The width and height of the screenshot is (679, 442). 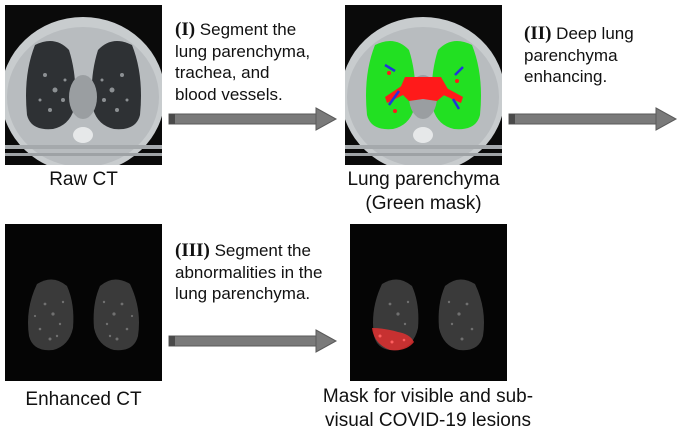 What do you see at coordinates (185, 29) in the screenshot?
I see `step-1-number: (I)` at bounding box center [185, 29].